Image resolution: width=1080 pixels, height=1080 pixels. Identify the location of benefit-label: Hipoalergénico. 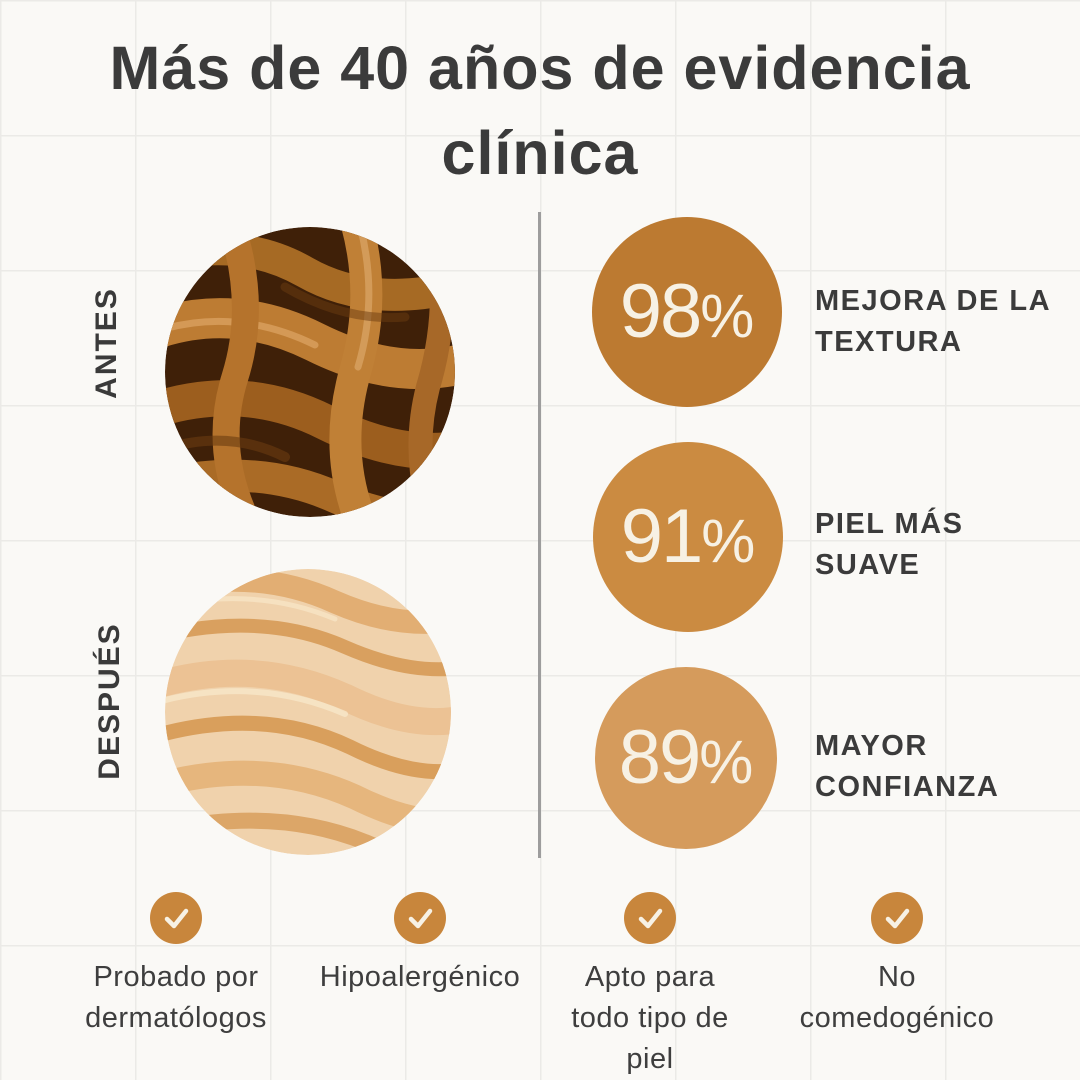
(420, 977).